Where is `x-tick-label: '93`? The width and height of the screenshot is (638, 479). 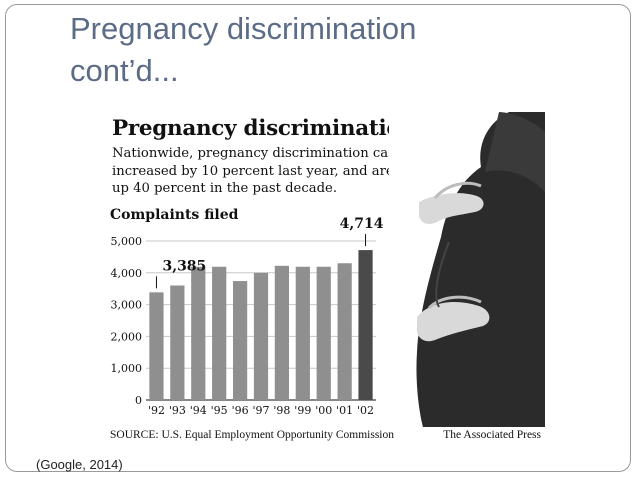 x-tick-label: '93 is located at coordinates (177, 410).